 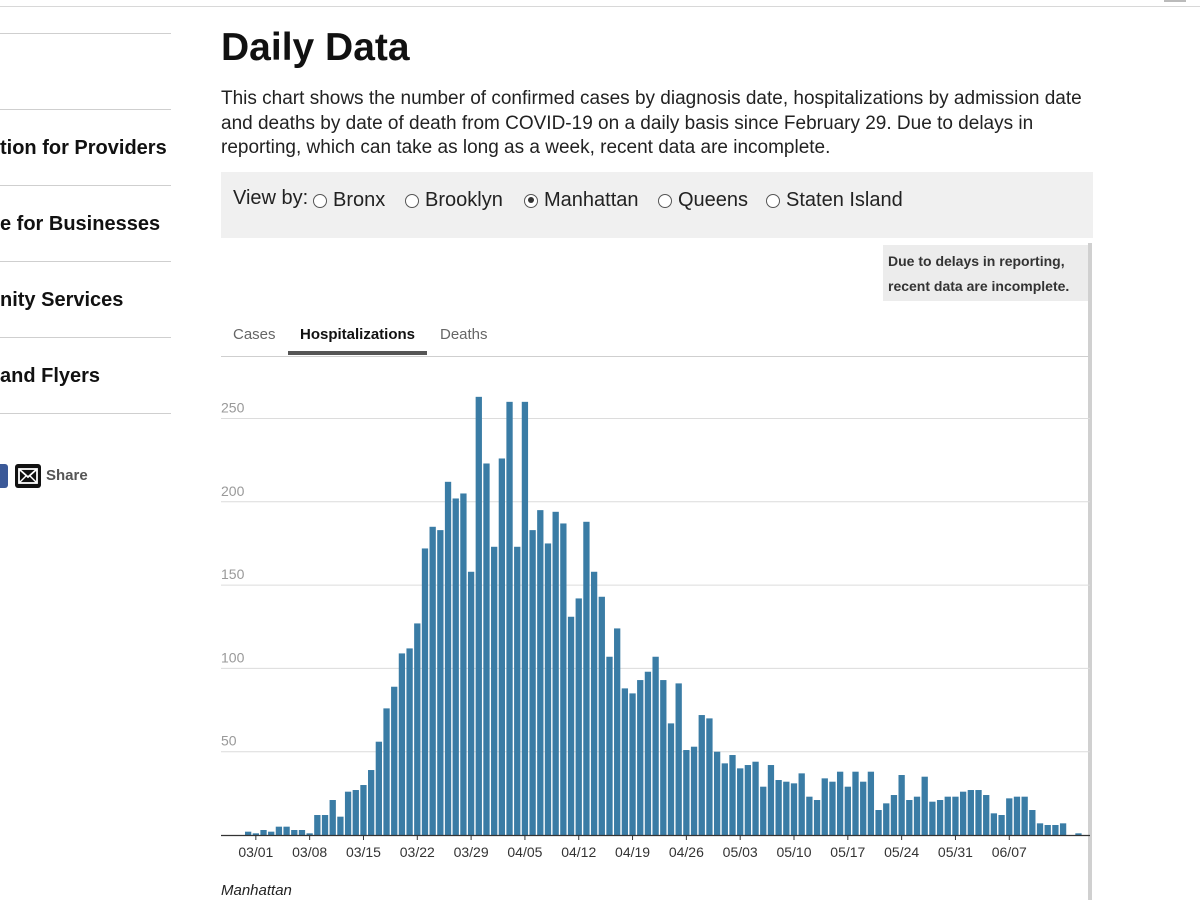 I want to click on facebook-share-icon, so click(x=4, y=476).